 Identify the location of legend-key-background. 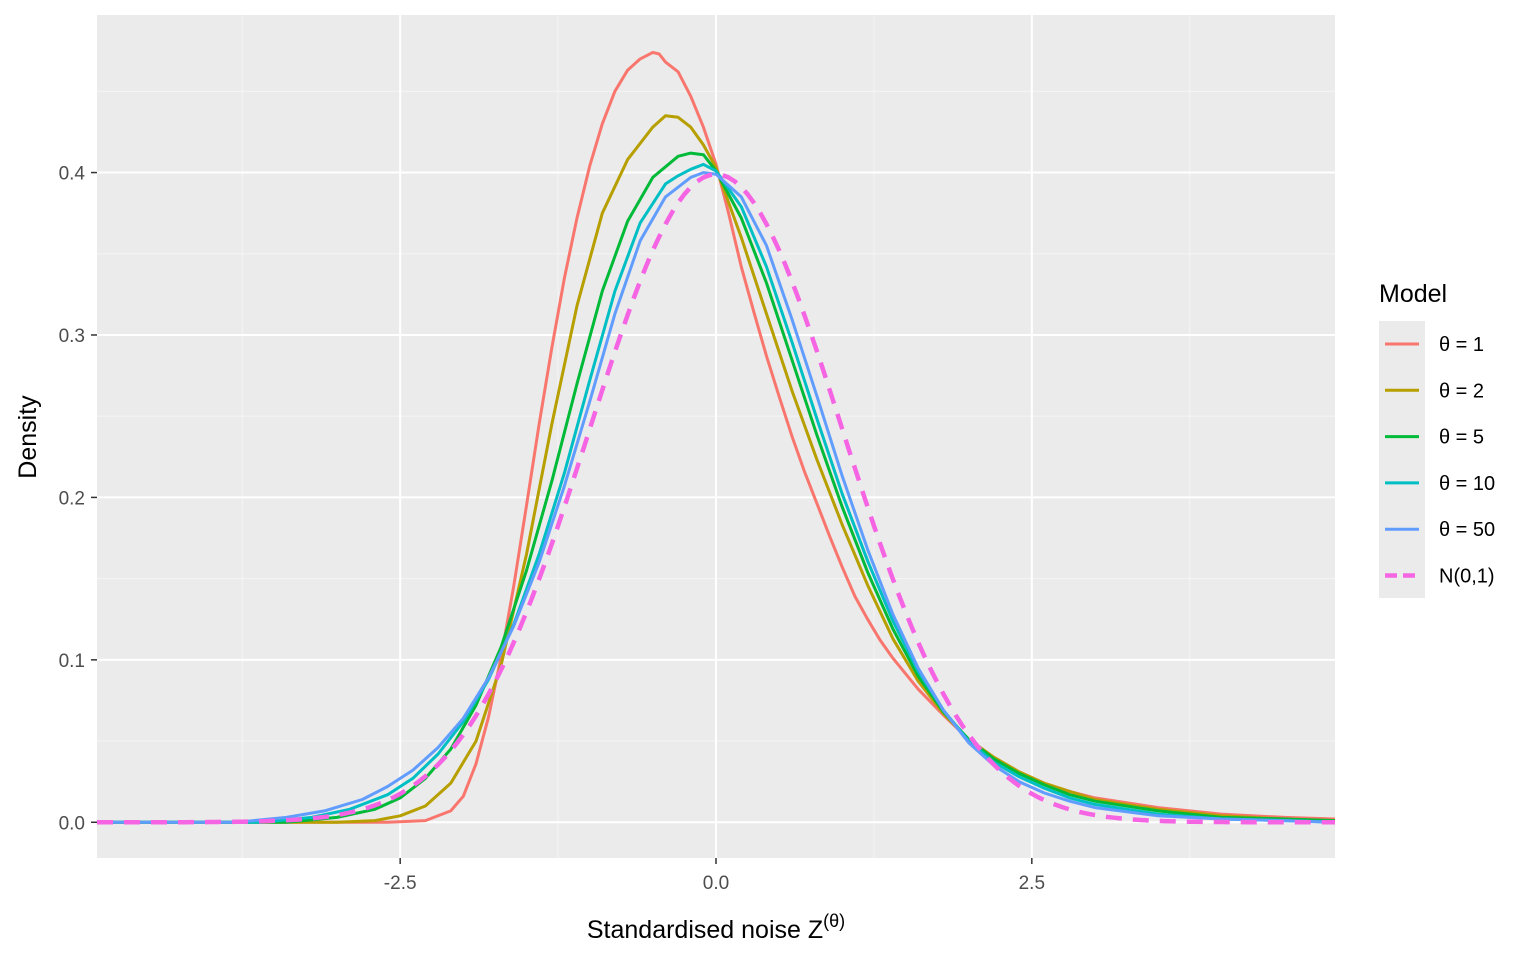
(1402, 459).